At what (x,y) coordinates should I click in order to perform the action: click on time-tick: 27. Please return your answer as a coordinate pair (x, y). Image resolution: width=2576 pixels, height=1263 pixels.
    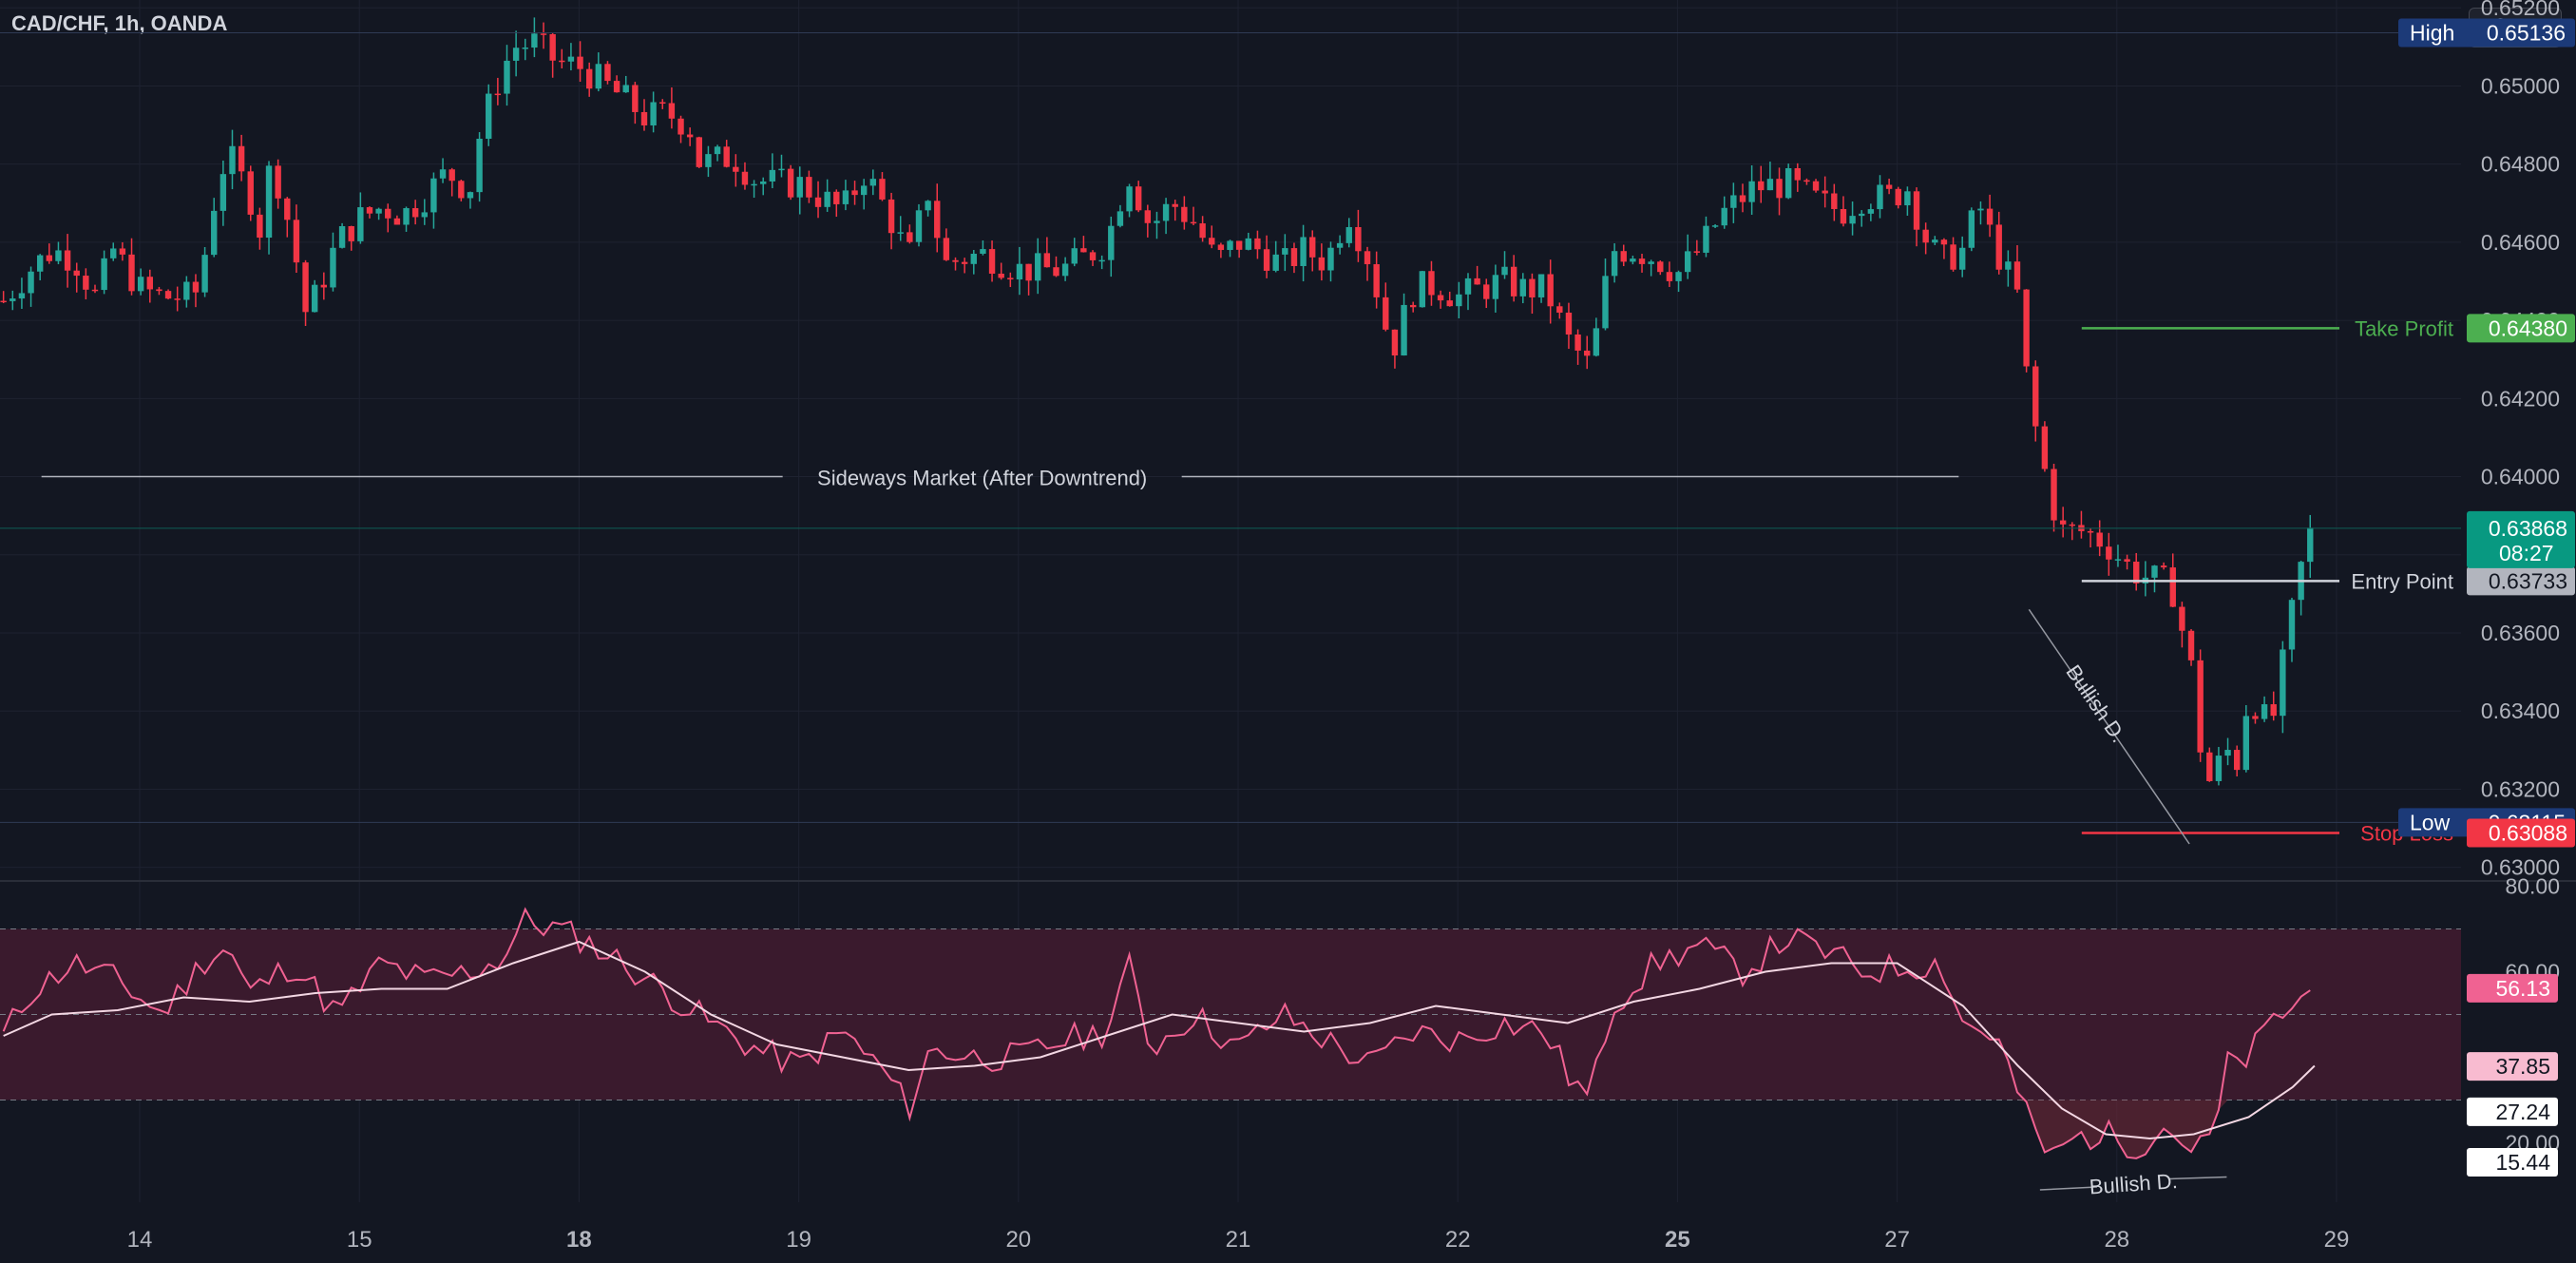
    Looking at the image, I should click on (1897, 1240).